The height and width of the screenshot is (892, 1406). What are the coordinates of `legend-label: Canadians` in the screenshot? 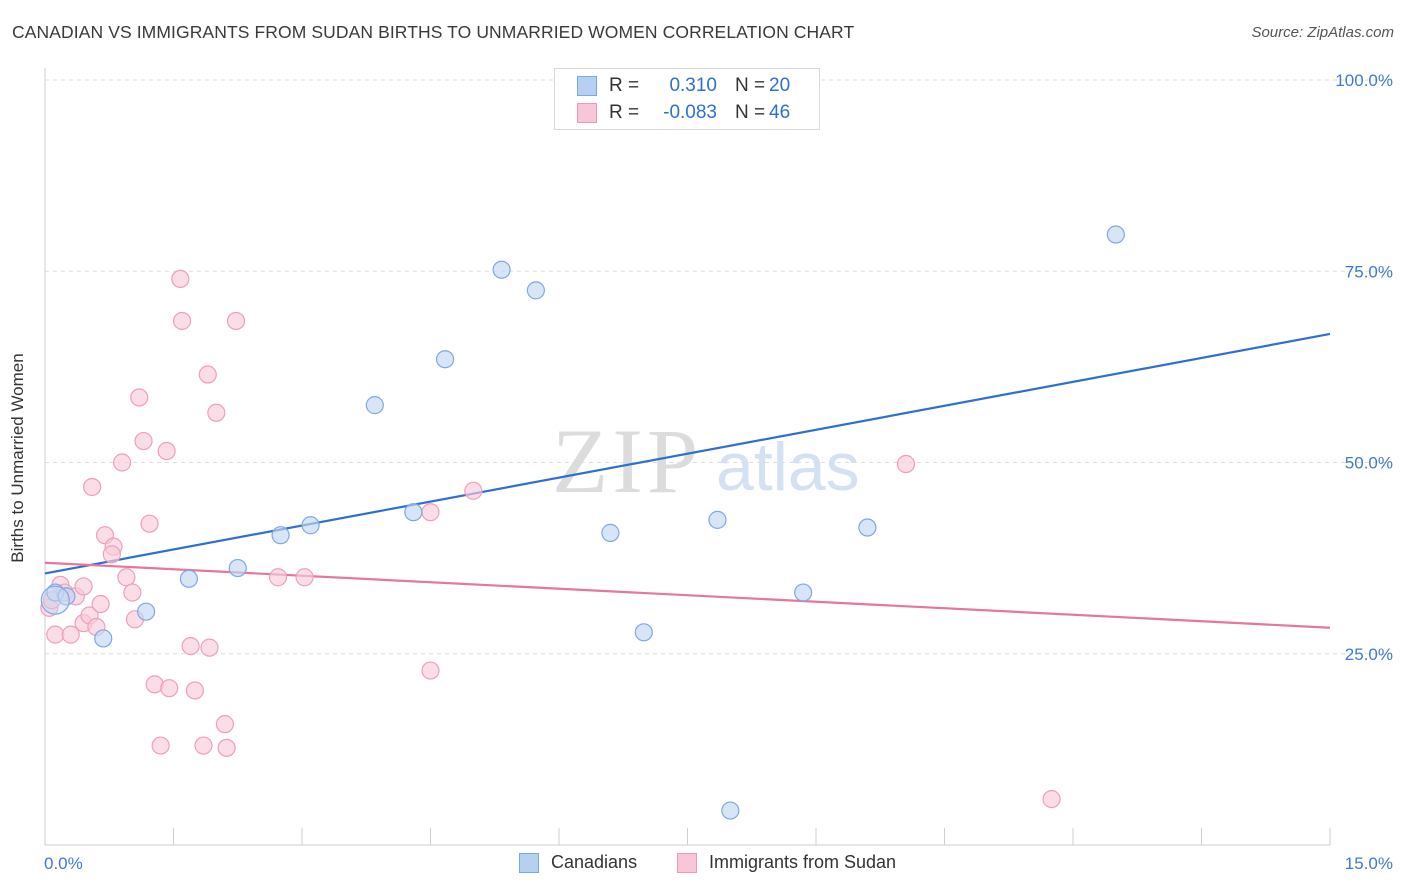 It's located at (594, 862).